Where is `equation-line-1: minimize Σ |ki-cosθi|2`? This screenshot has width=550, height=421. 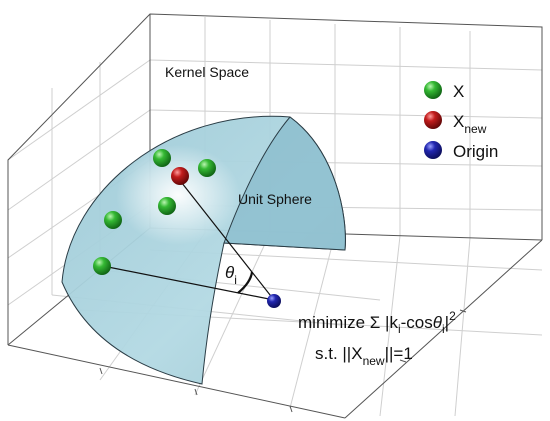
equation-line-1: minimize Σ |ki-cosθi|2 is located at coordinates (377, 322).